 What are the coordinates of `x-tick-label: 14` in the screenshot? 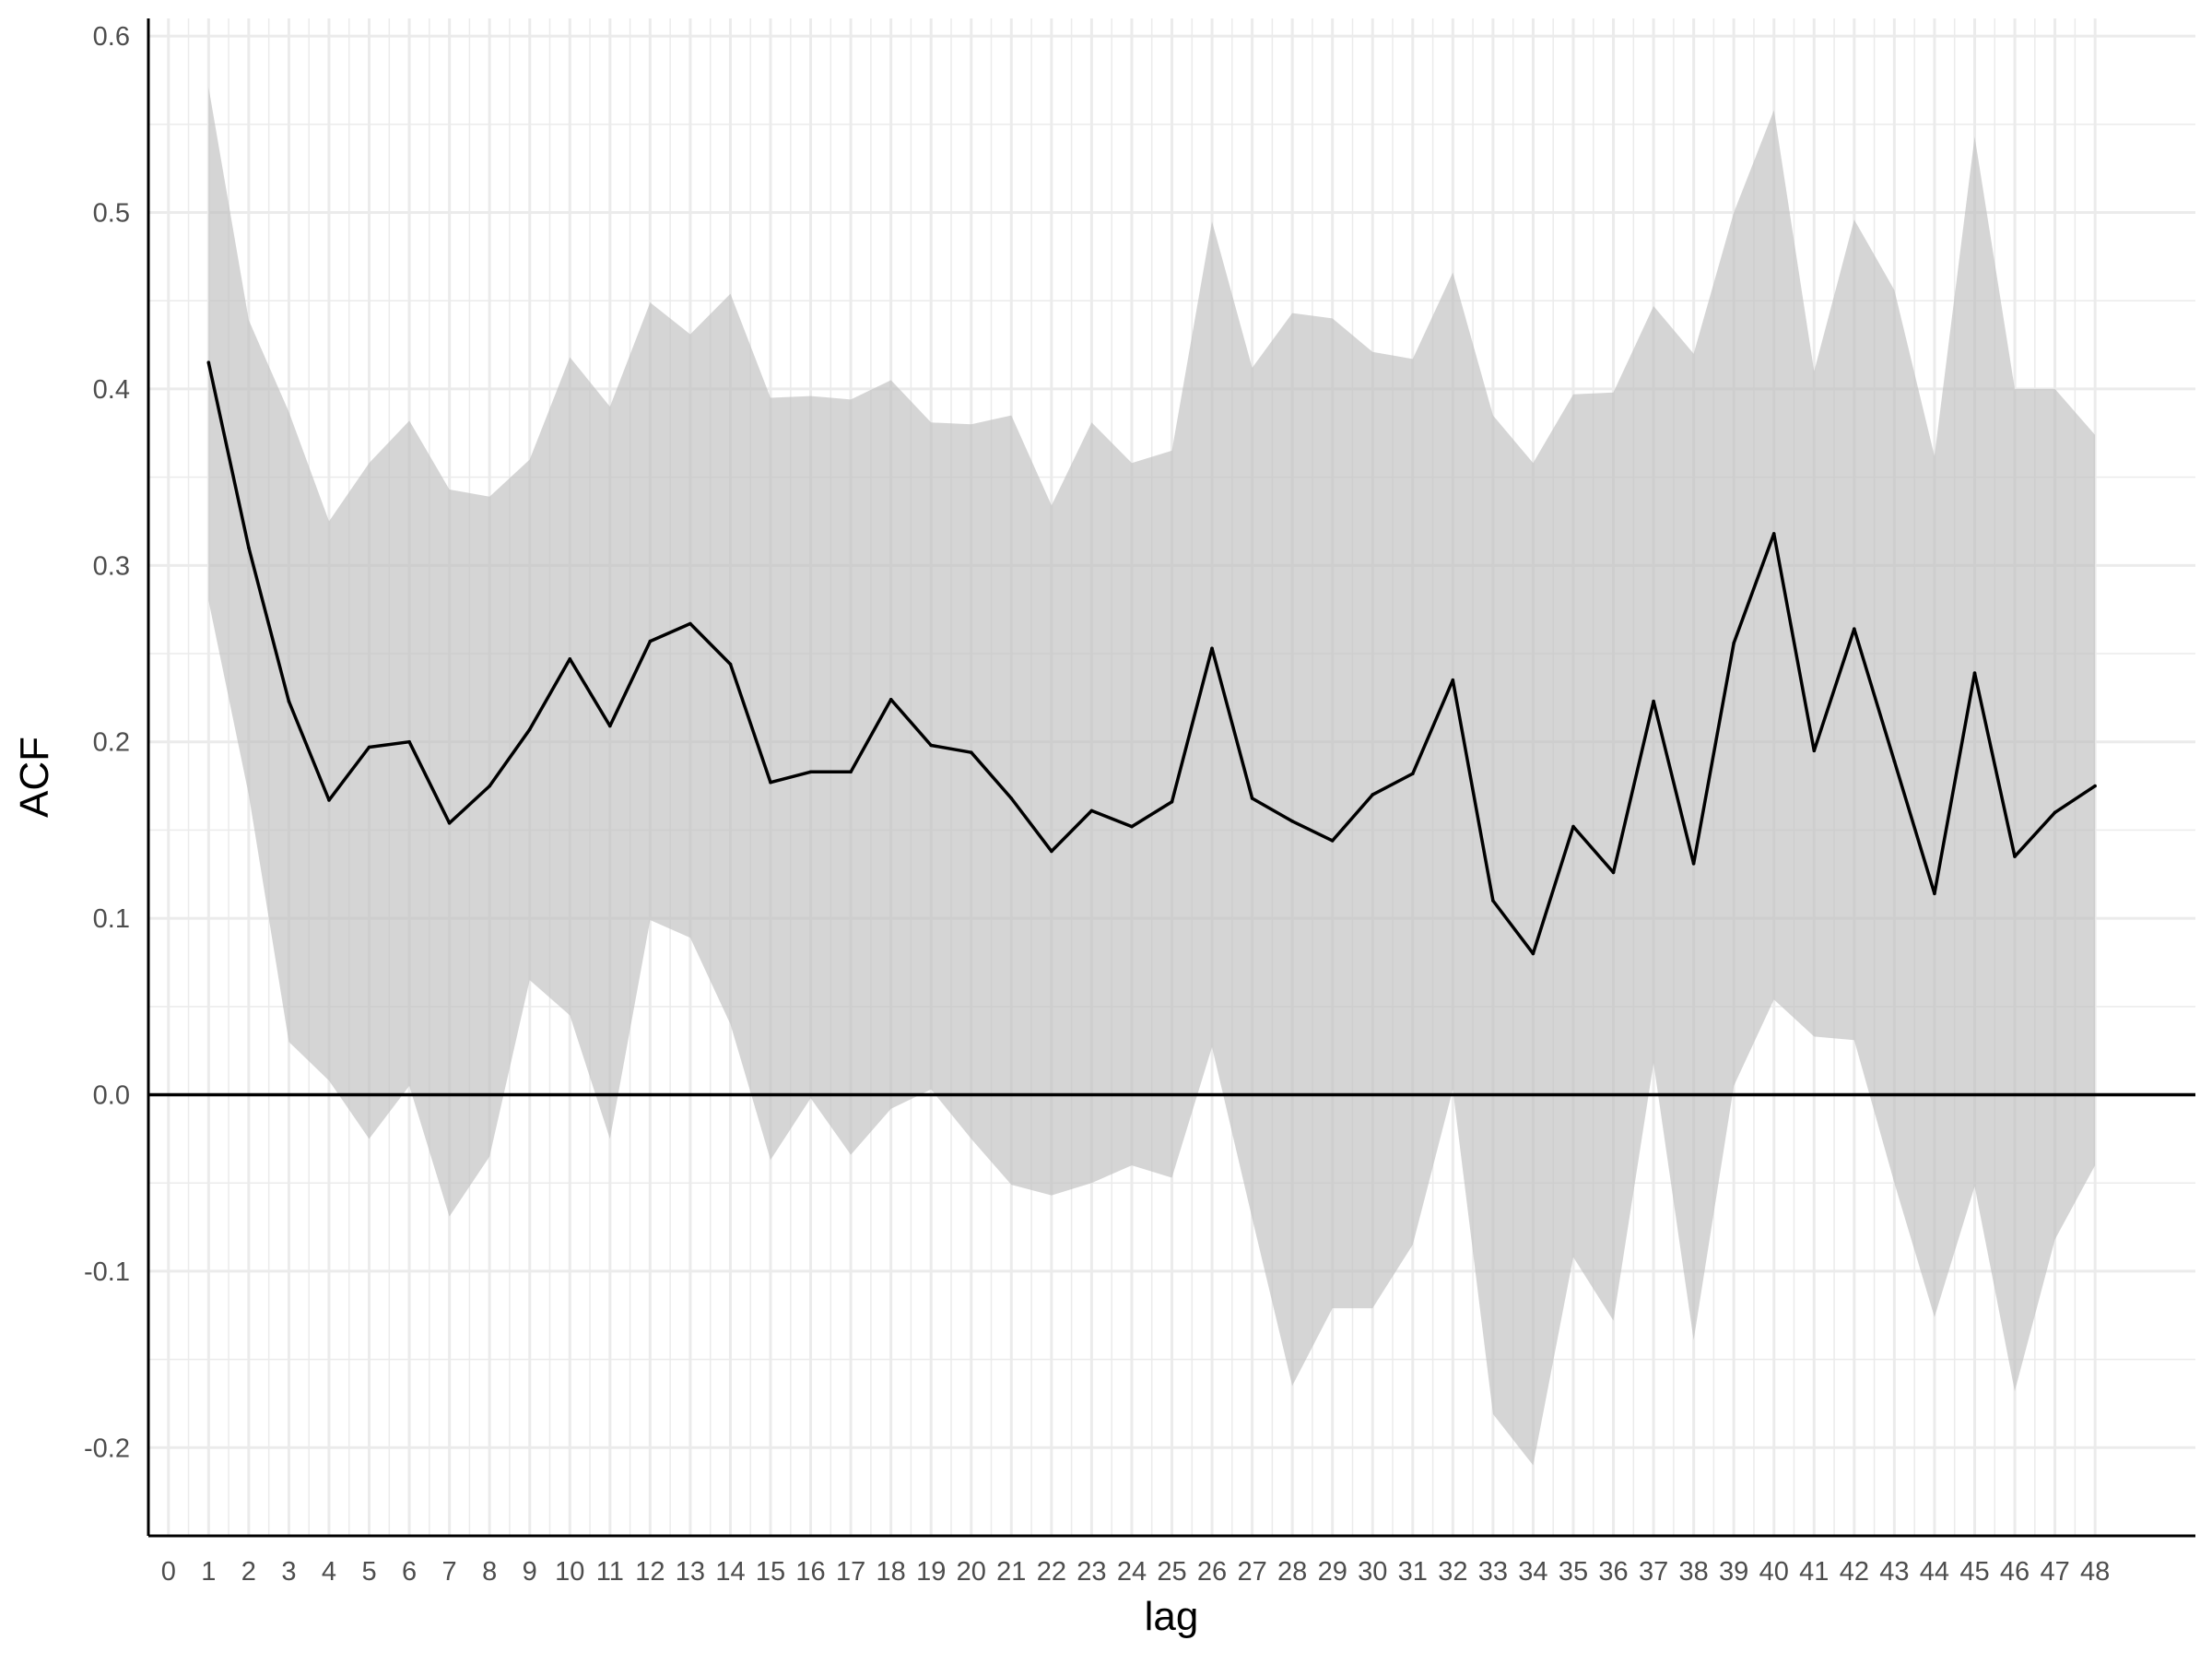 It's located at (730, 1572).